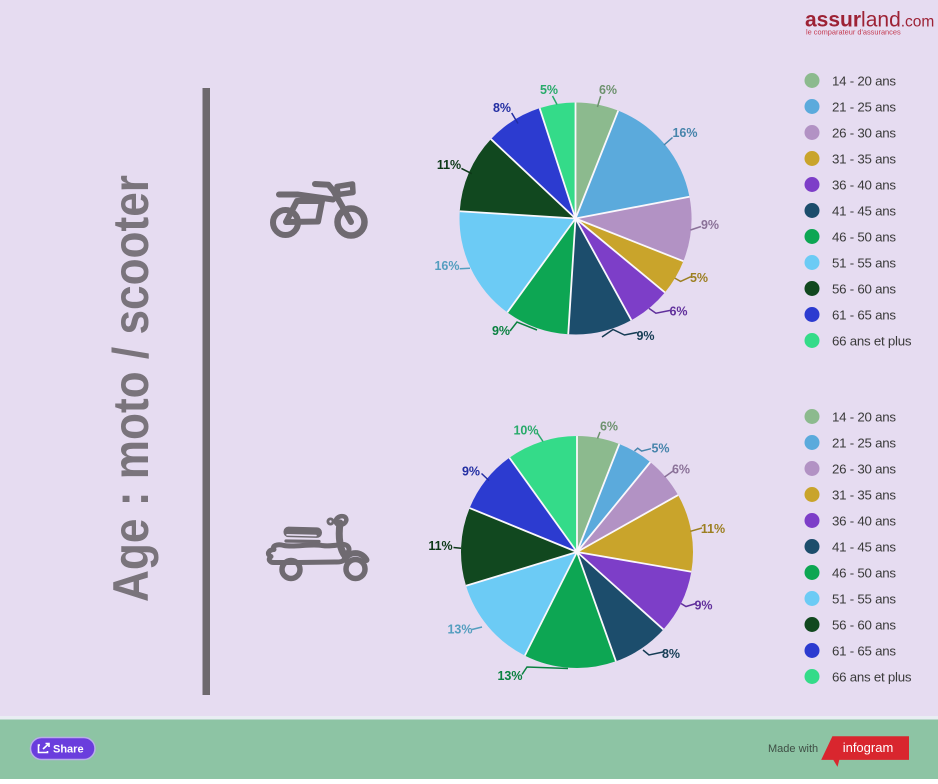 The width and height of the screenshot is (938, 784). Describe the element at coordinates (525, 431) in the screenshot. I see `svg-text: 10%` at that location.